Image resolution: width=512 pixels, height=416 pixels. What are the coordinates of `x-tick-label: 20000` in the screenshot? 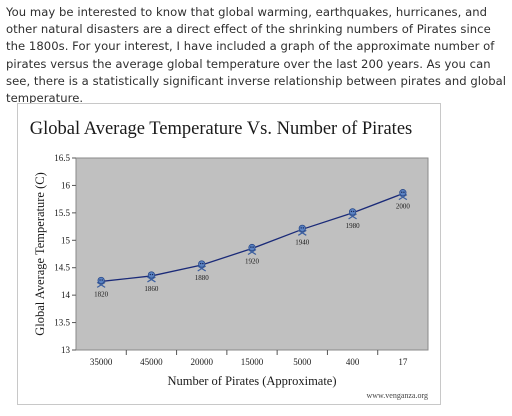 It's located at (201, 362).